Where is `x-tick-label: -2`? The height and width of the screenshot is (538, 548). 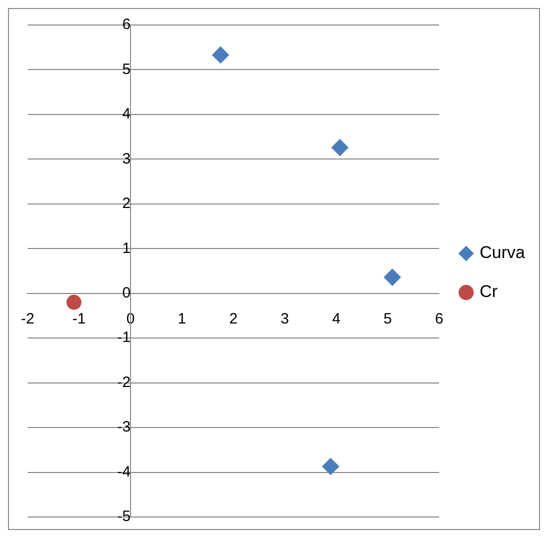 x-tick-label: -2 is located at coordinates (27, 319).